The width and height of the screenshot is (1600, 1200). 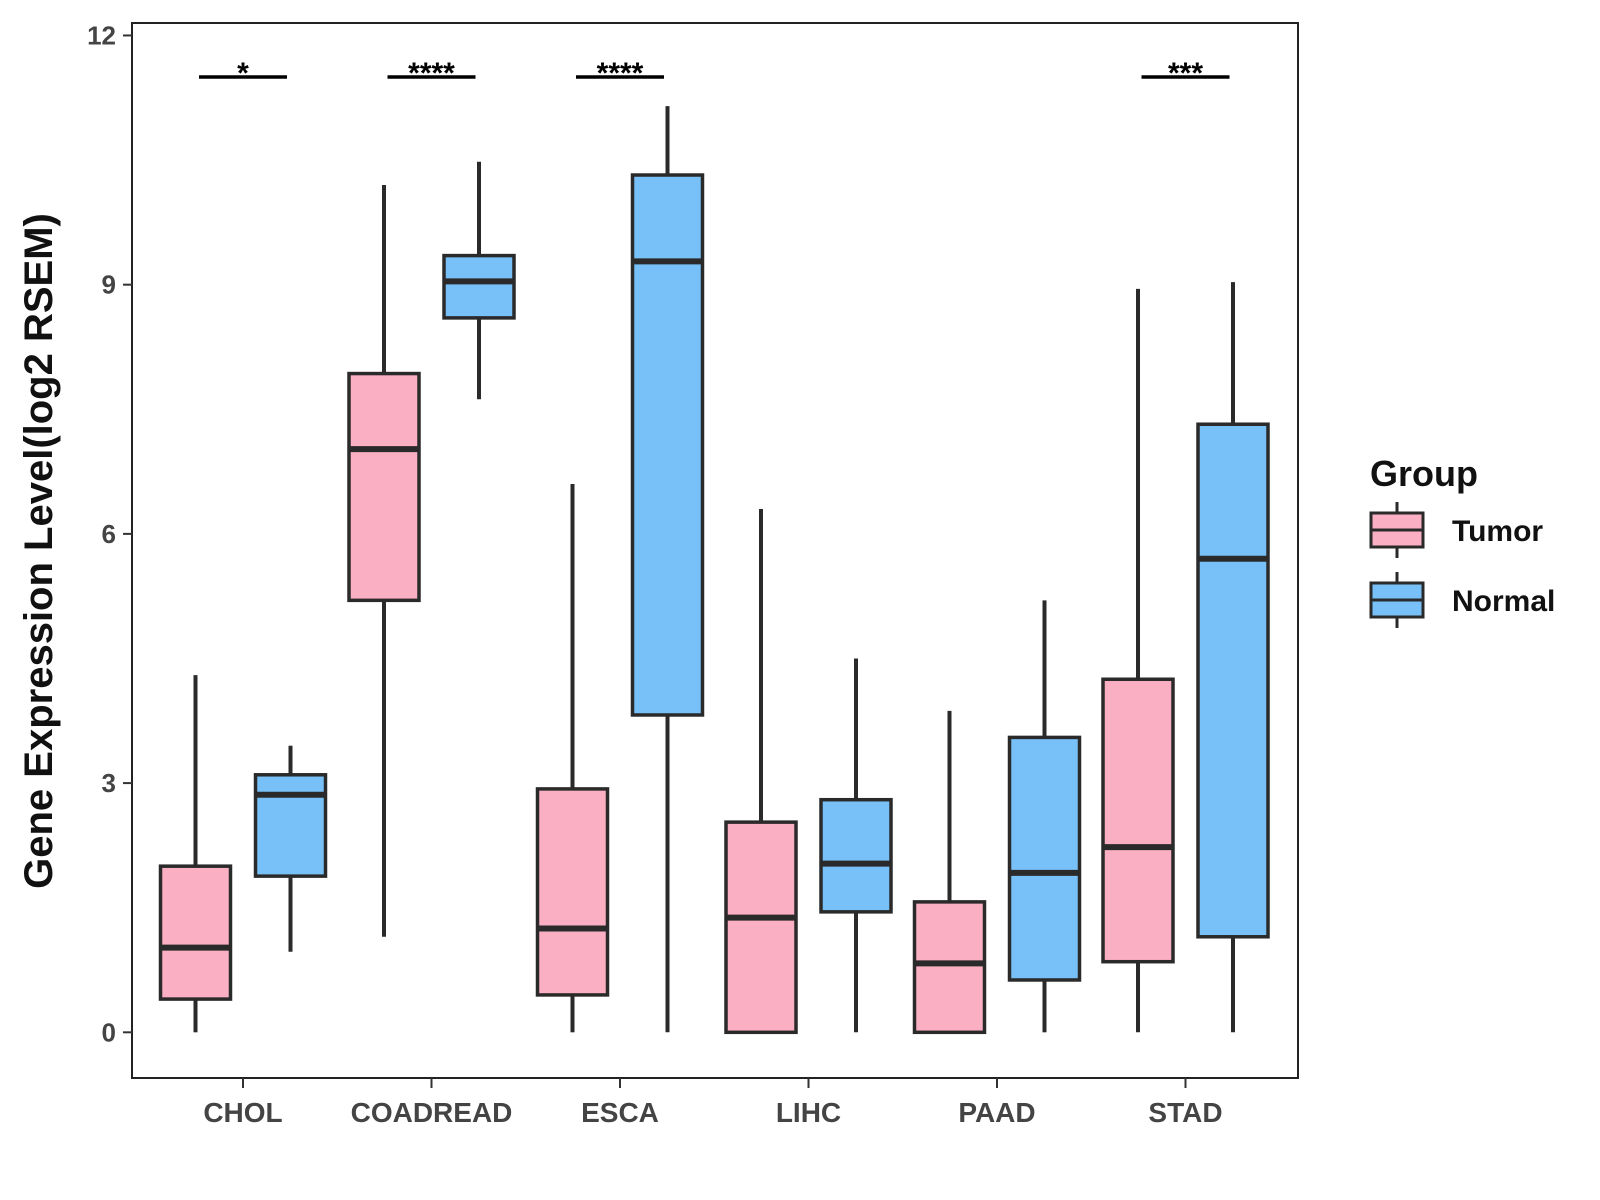 I want to click on box-normal-stad, so click(x=1233, y=657).